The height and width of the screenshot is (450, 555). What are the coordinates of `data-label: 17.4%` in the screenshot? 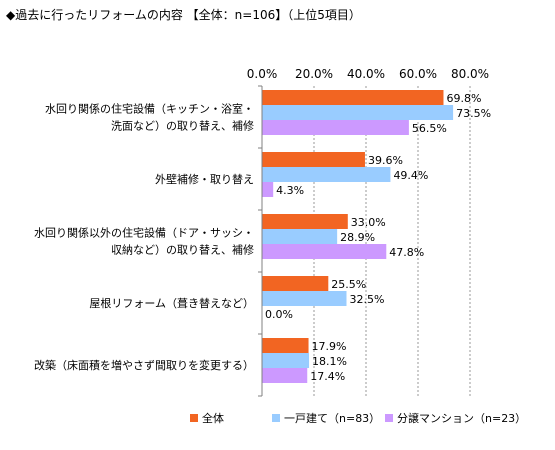 It's located at (327, 376).